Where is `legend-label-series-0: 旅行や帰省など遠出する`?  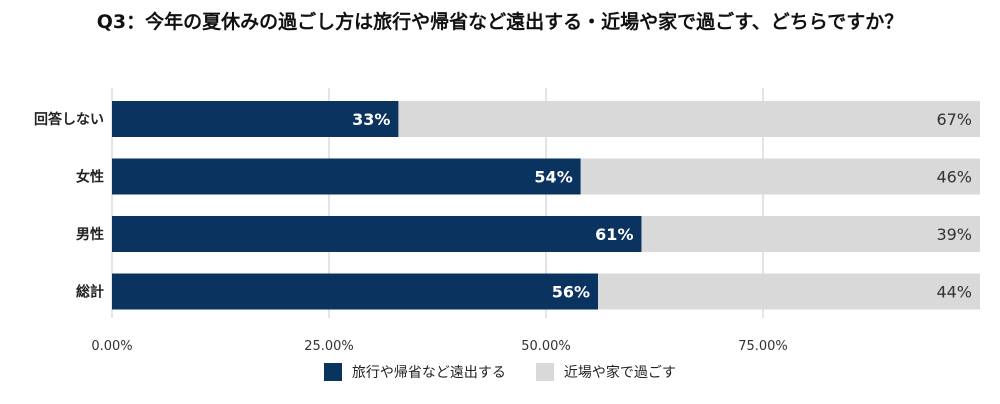 legend-label-series-0: 旅行や帰省など遠出する is located at coordinates (428, 373).